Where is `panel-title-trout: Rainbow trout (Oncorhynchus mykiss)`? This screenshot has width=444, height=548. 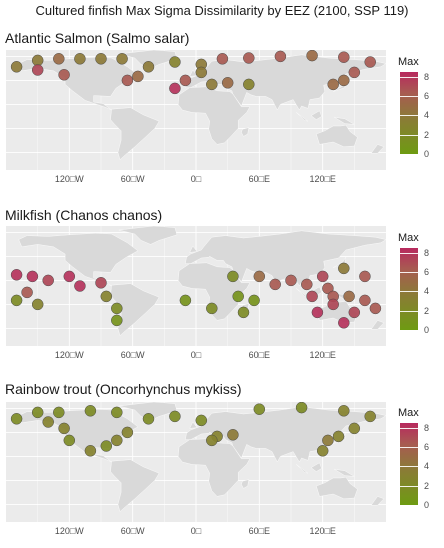
panel-title-trout: Rainbow trout (Oncorhynchus mykiss) is located at coordinates (123, 389).